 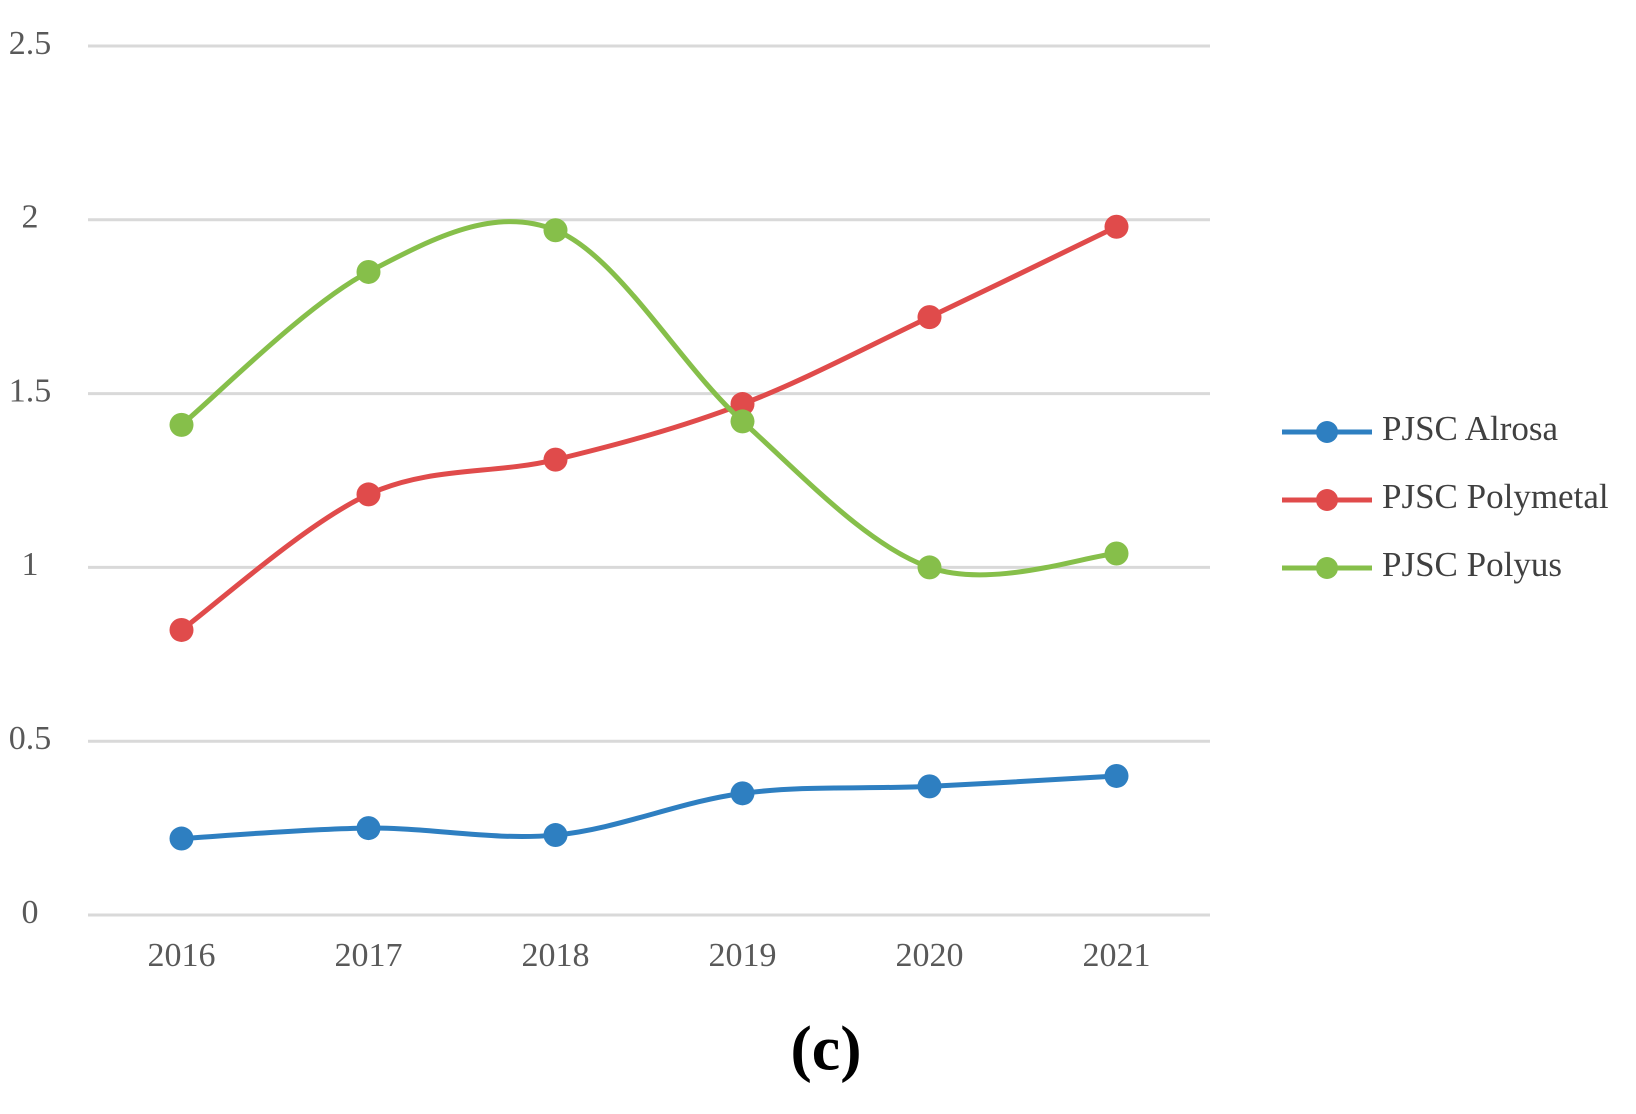 I want to click on x-tick-label: 2016, so click(x=182, y=955).